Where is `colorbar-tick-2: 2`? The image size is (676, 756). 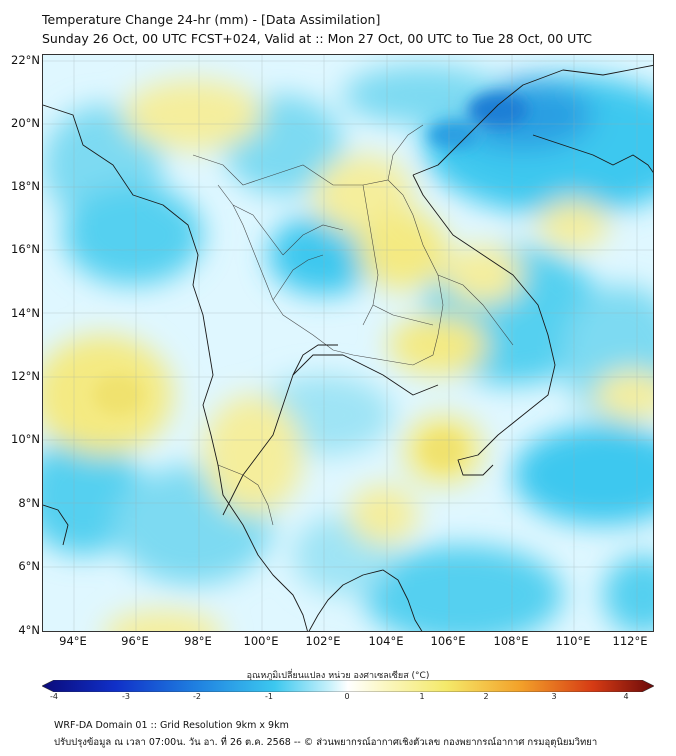 colorbar-tick-2: 2 is located at coordinates (486, 696).